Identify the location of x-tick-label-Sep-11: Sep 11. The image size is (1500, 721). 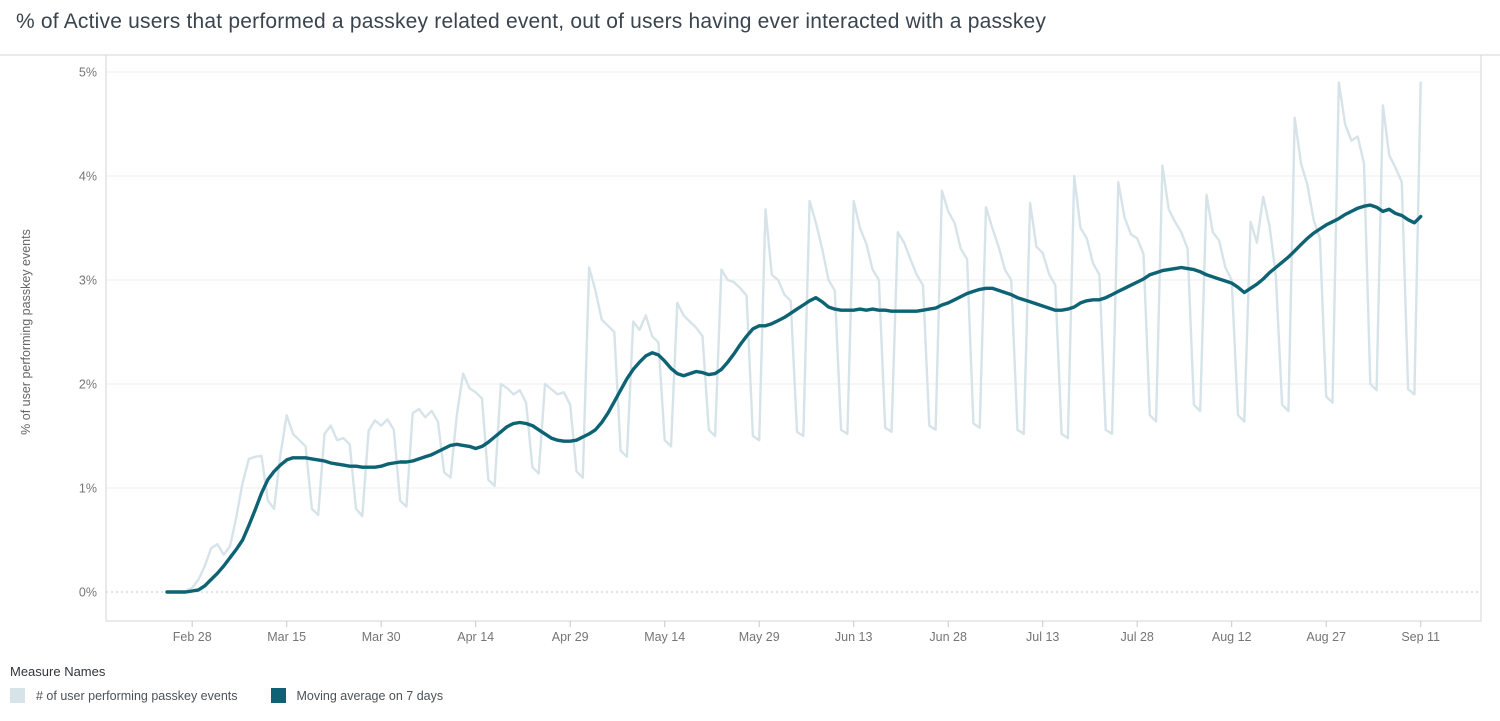
(1420, 637).